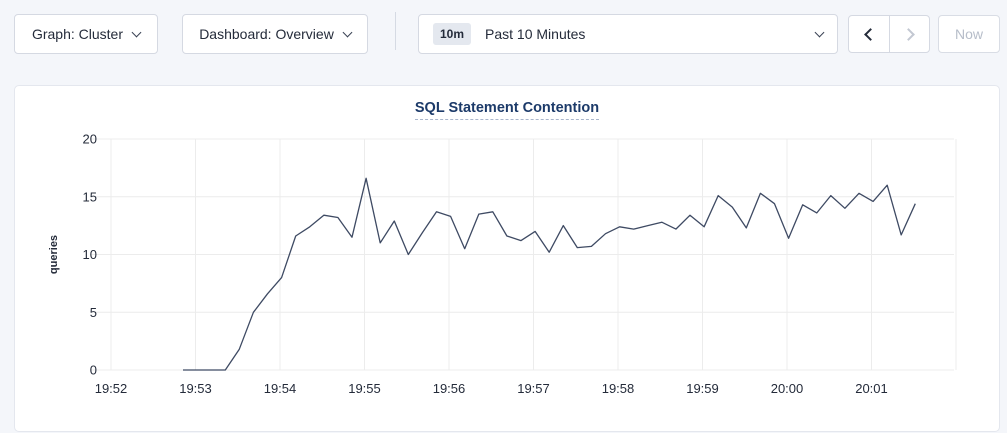 Image resolution: width=1007 pixels, height=433 pixels. Describe the element at coordinates (93, 312) in the screenshot. I see `svg-text: 5` at that location.